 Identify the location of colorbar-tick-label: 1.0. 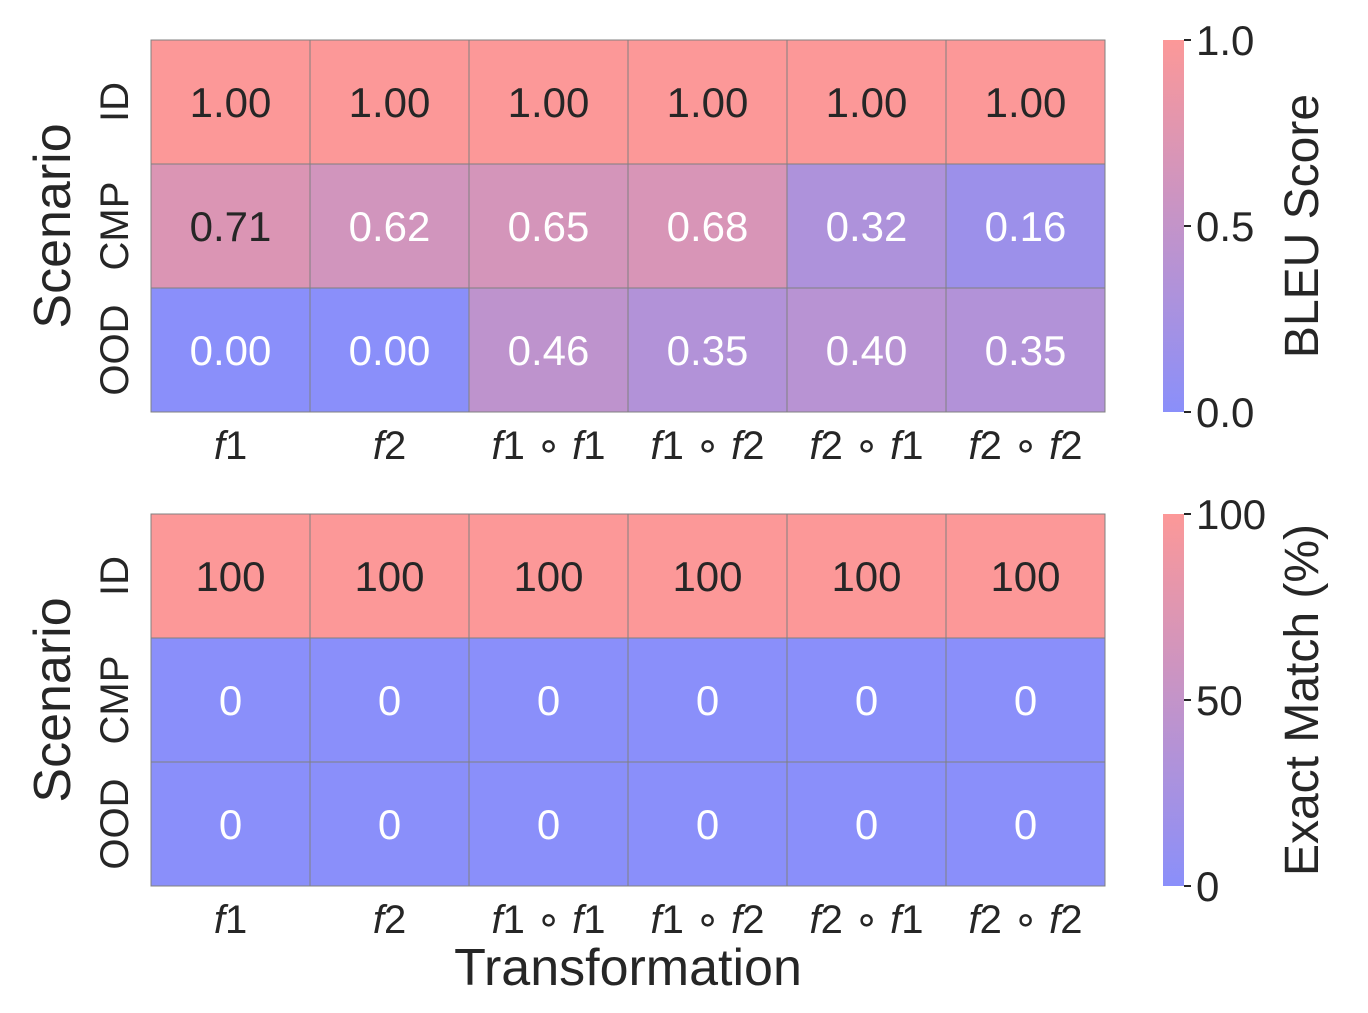
(1225, 40).